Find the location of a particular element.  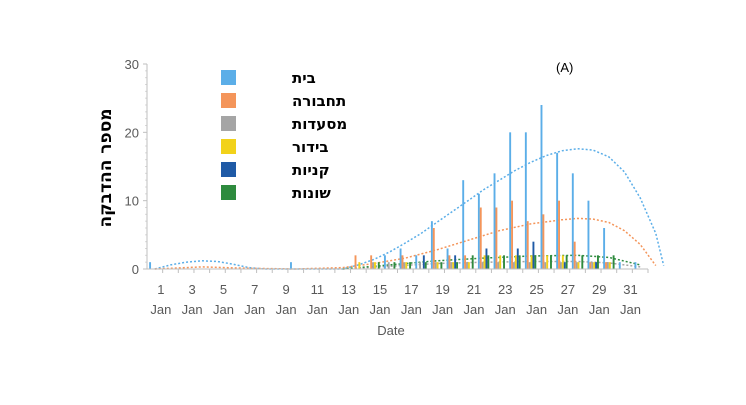

y-tick-label: 30 is located at coordinates (132, 64).